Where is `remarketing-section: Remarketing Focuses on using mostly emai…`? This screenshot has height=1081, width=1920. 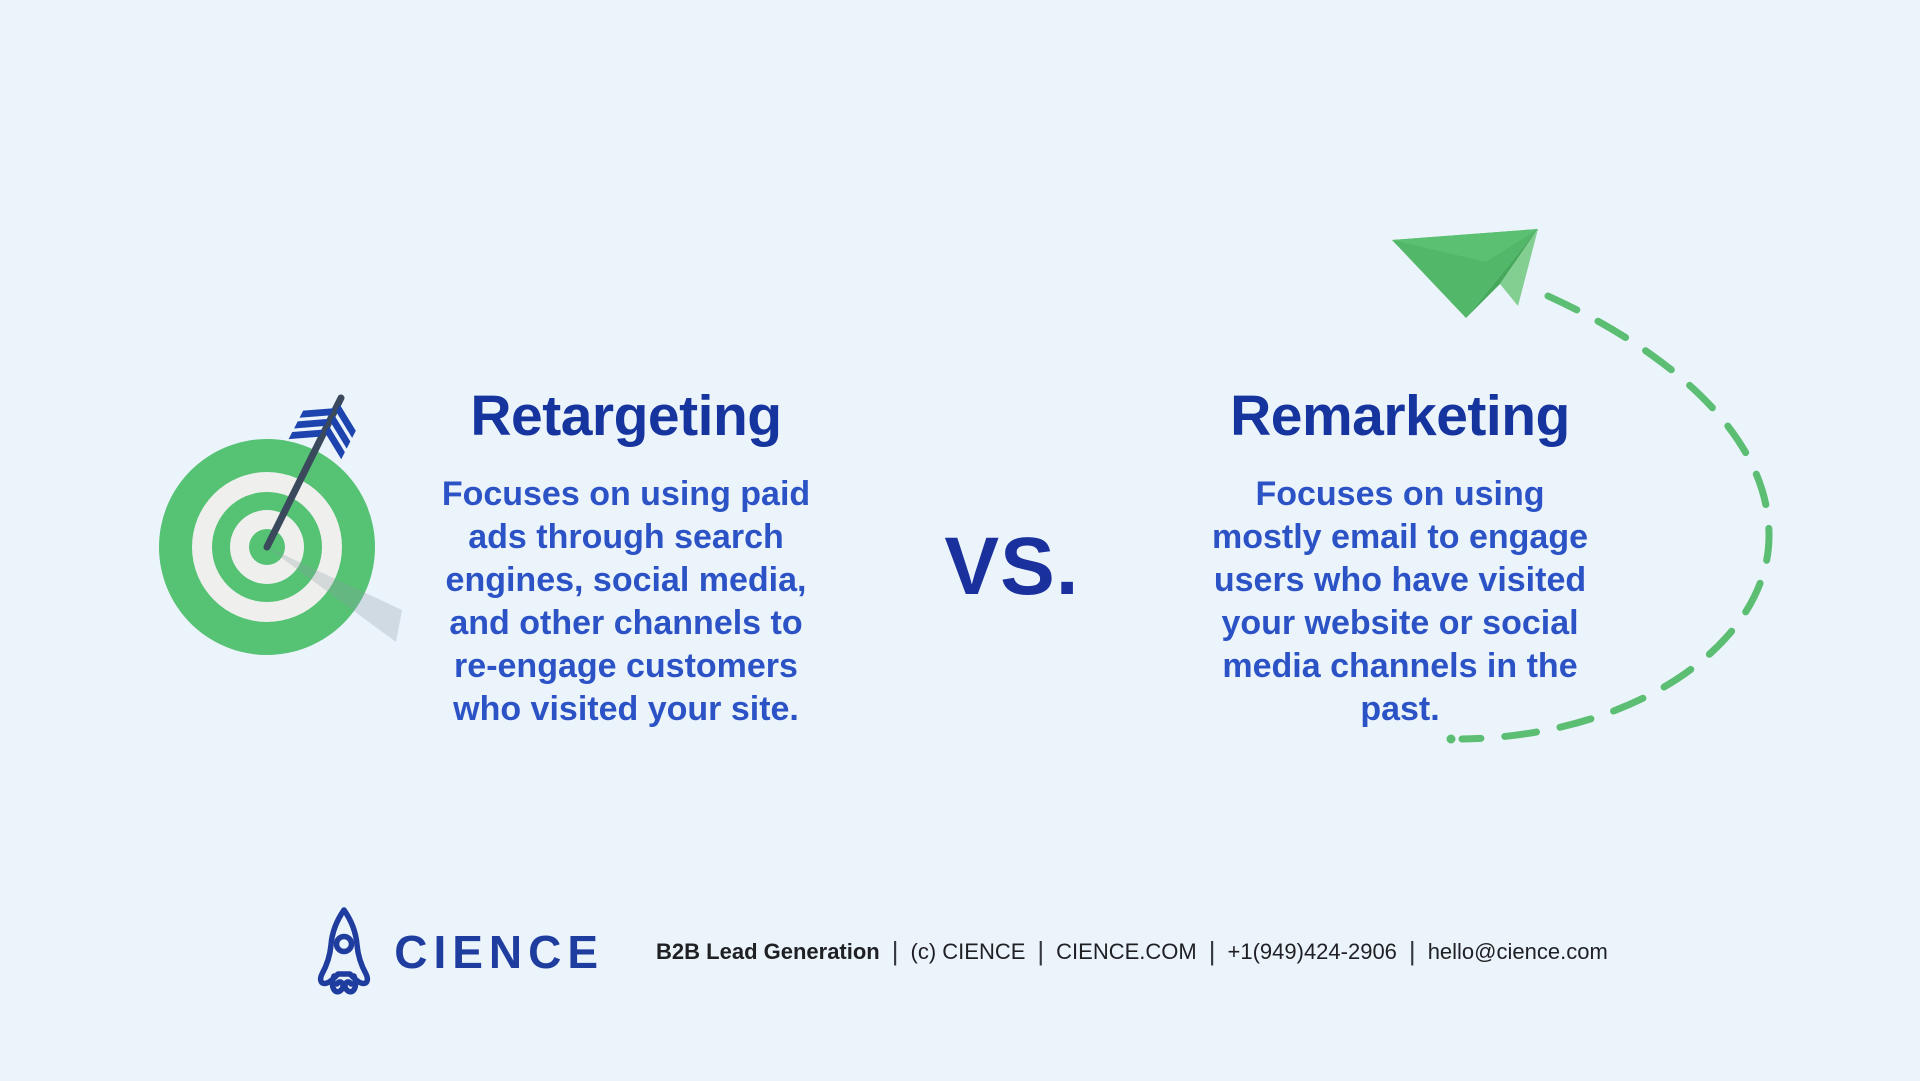 remarketing-section: Remarketing Focuses on using mostly emai… is located at coordinates (1400, 557).